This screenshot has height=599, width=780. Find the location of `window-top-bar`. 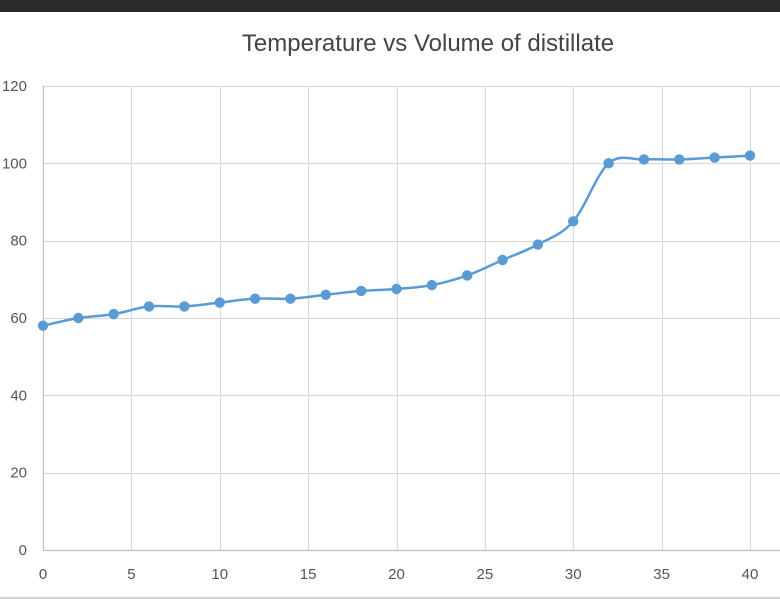

window-top-bar is located at coordinates (390, 6).